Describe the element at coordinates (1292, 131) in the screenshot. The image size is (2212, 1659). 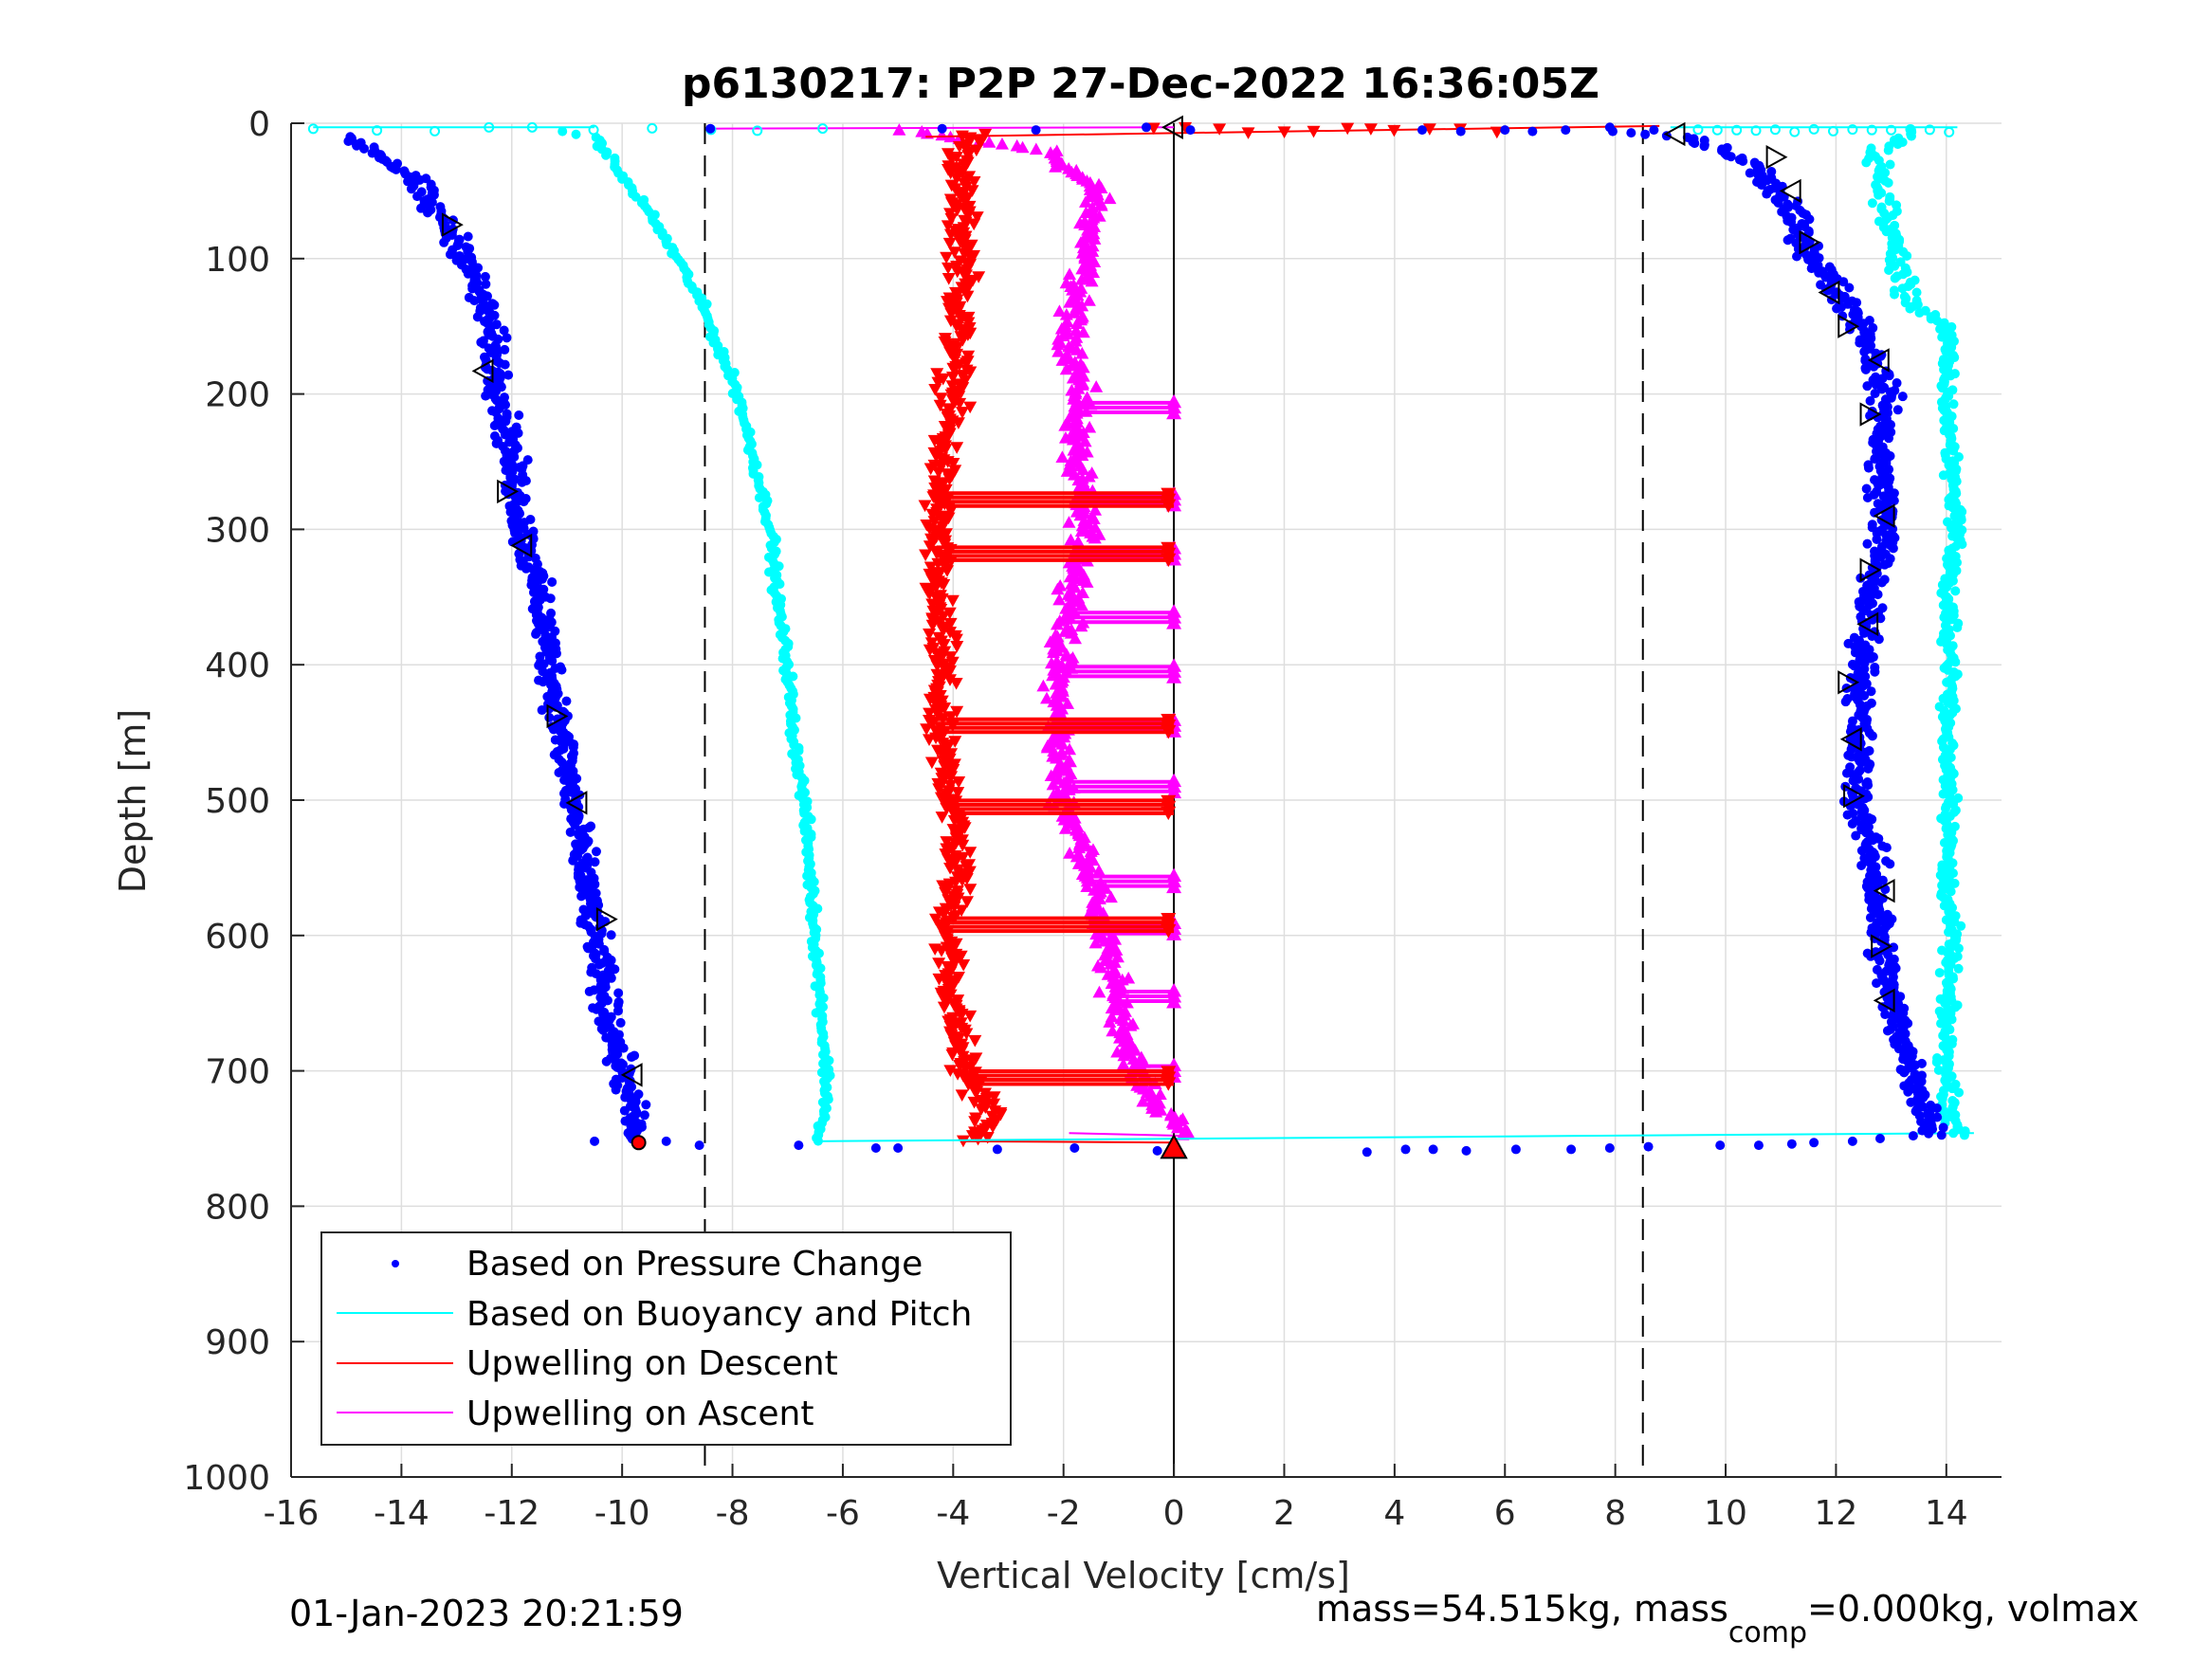
I see `upwelling-descent-surface-line` at that location.